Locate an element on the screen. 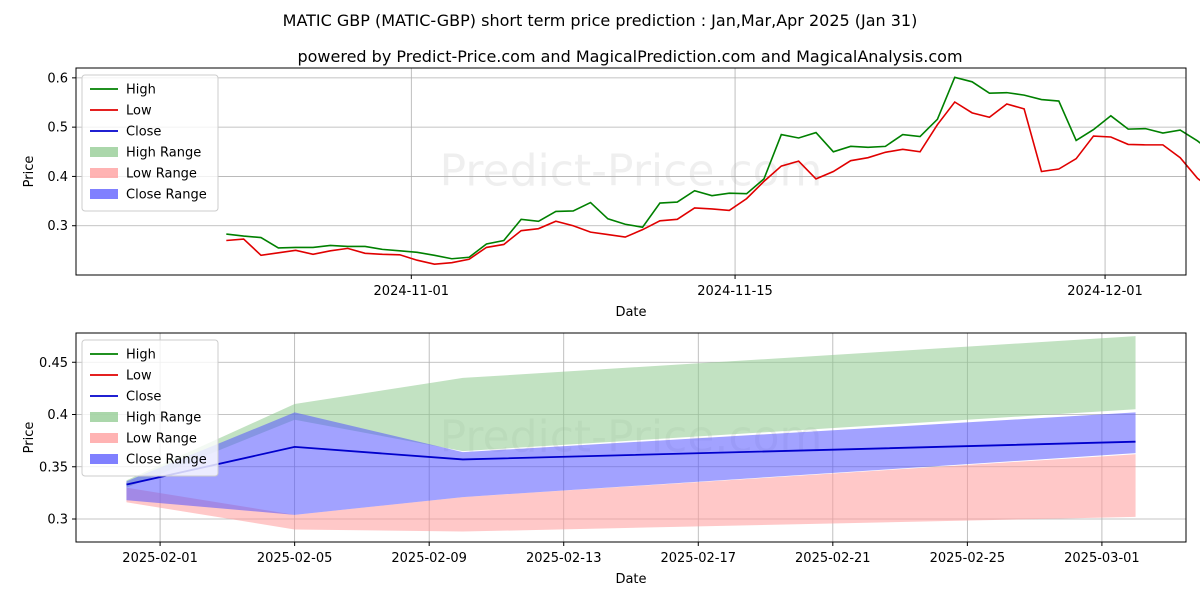 The width and height of the screenshot is (1200, 604). x-tick-label: 2025-02-09 is located at coordinates (429, 558).